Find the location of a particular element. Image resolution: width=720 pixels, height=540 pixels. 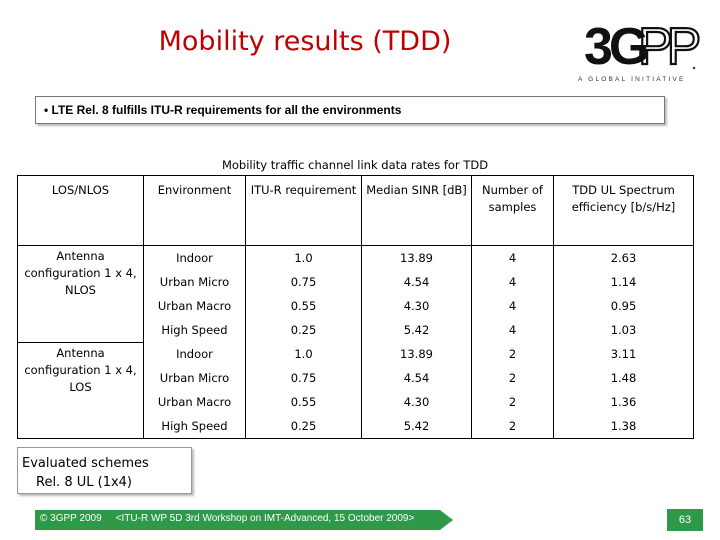

3gpp-logo: 3G PP A GLOBAL INITIATIVE is located at coordinates (643, 49).